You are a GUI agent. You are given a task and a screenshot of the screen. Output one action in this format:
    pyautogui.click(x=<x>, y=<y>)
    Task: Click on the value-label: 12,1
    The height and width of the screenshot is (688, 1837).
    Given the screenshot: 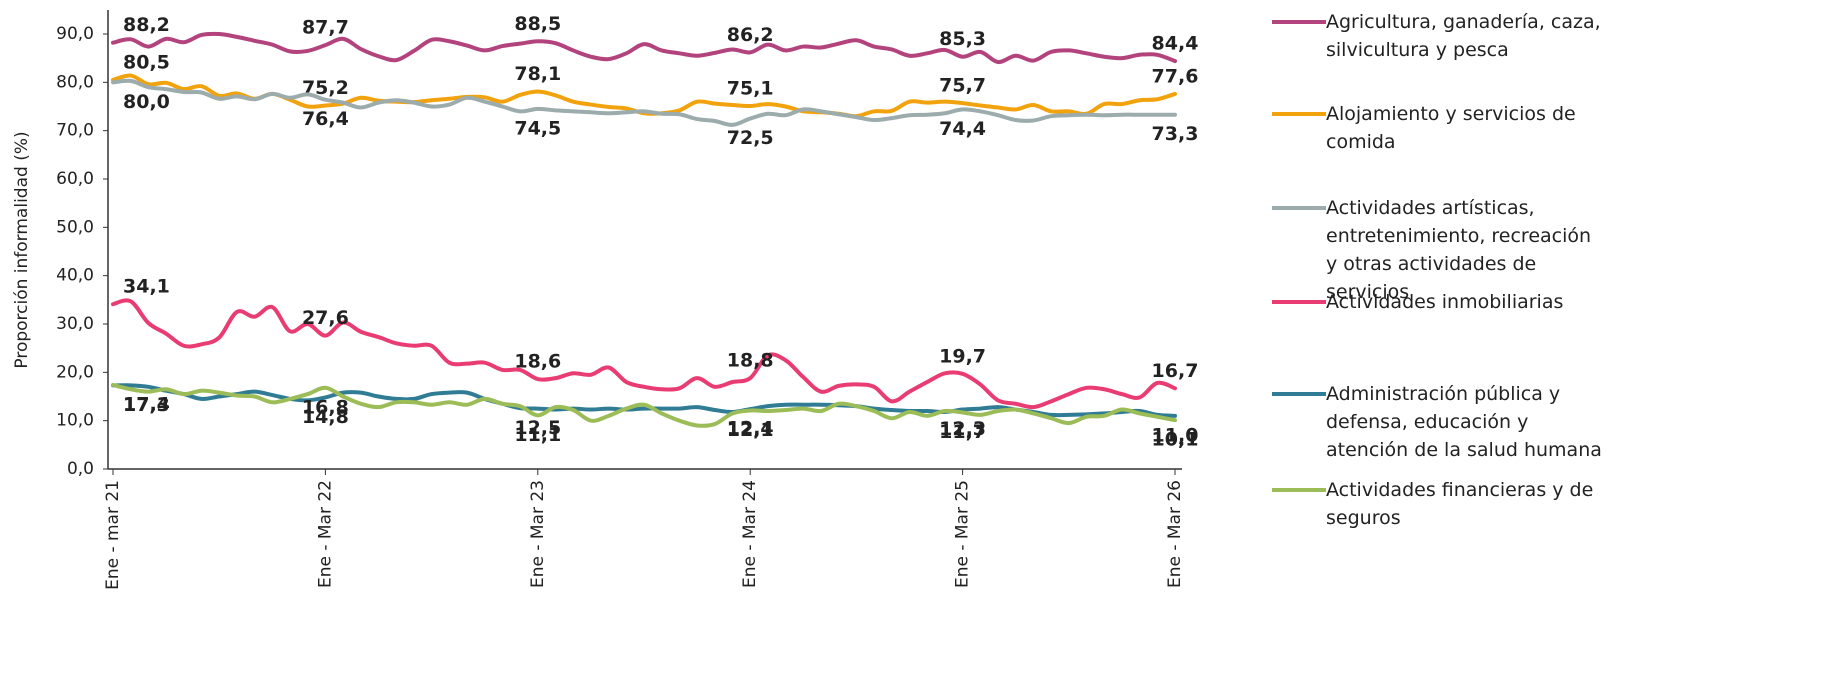 What is the action you would take?
    pyautogui.click(x=750, y=430)
    